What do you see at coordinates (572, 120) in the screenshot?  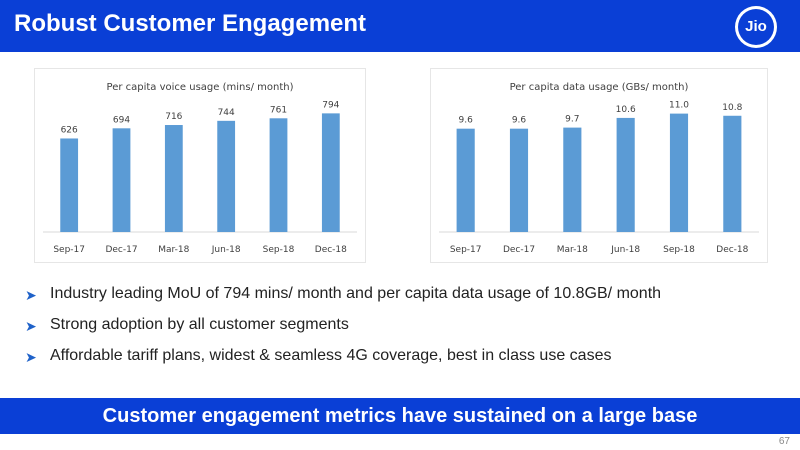 I see `data-label: 9.7` at bounding box center [572, 120].